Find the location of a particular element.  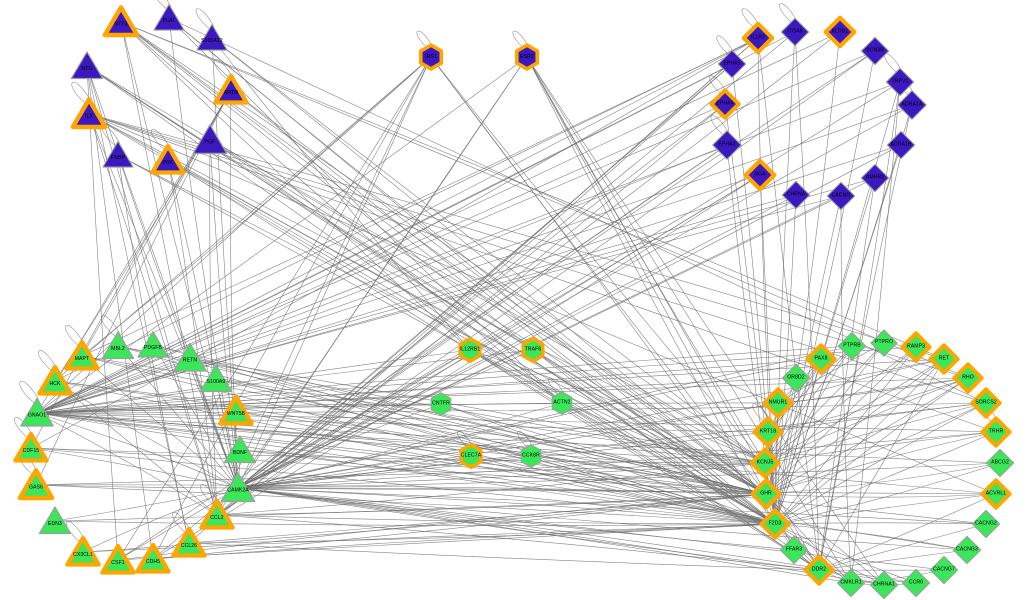

graph-node-cdh5: CDH5 is located at coordinates (153, 559).